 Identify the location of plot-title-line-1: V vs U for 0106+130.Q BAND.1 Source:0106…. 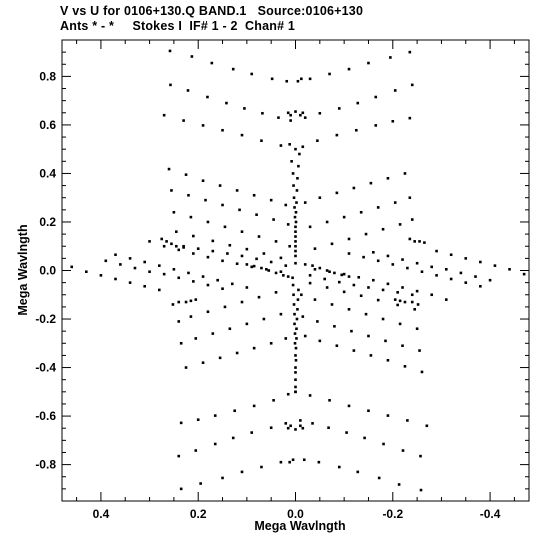
(212, 11).